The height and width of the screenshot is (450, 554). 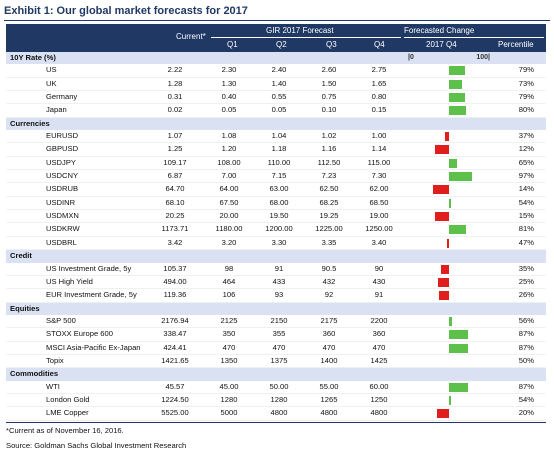 What do you see at coordinates (279, 295) in the screenshot?
I see `cell-q2: 93` at bounding box center [279, 295].